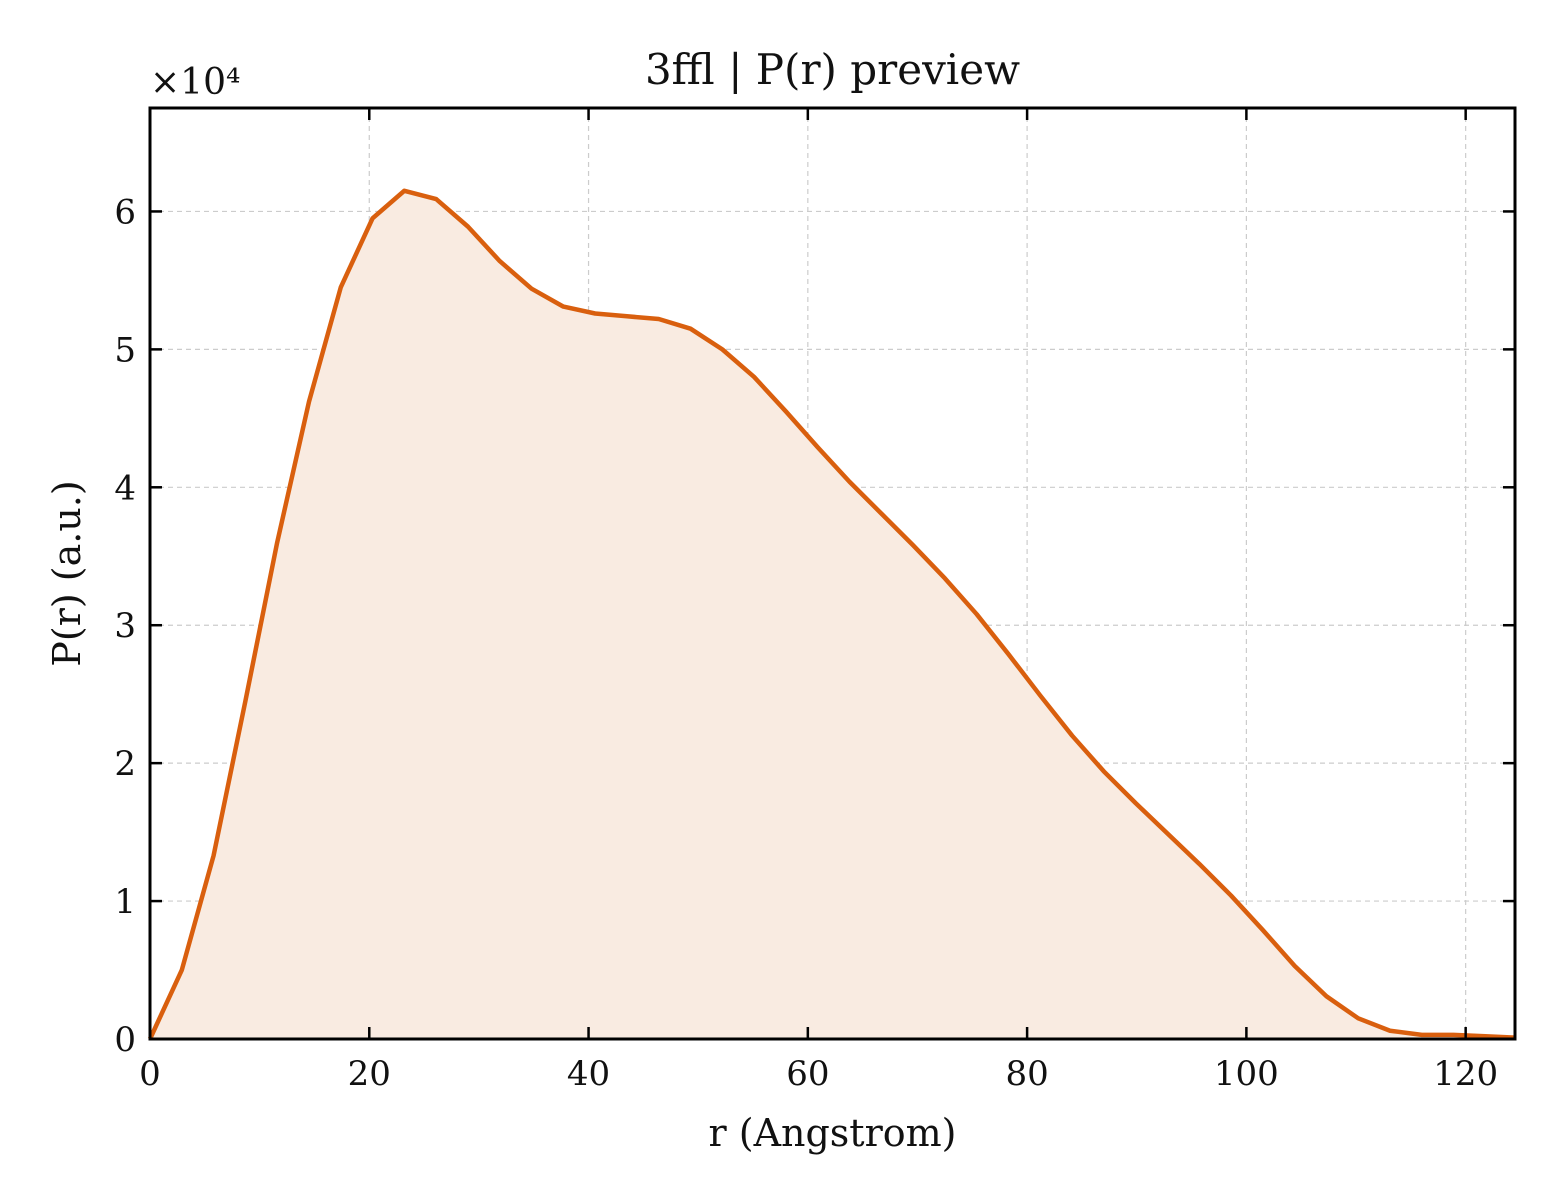 This screenshot has width=1560, height=1200. Describe the element at coordinates (369, 1074) in the screenshot. I see `x-tick-label: 20` at that location.